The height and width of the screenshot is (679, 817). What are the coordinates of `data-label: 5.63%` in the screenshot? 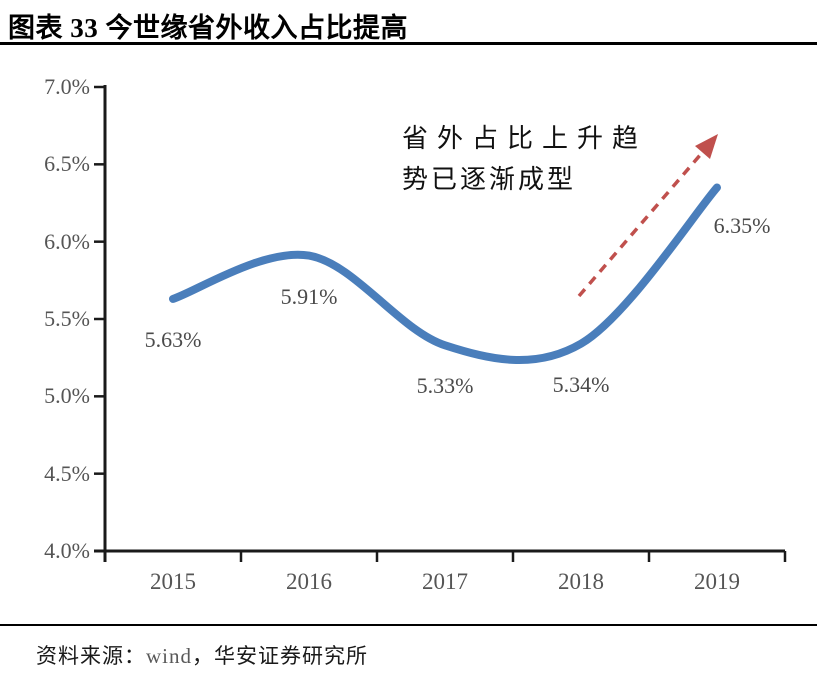 It's located at (173, 339).